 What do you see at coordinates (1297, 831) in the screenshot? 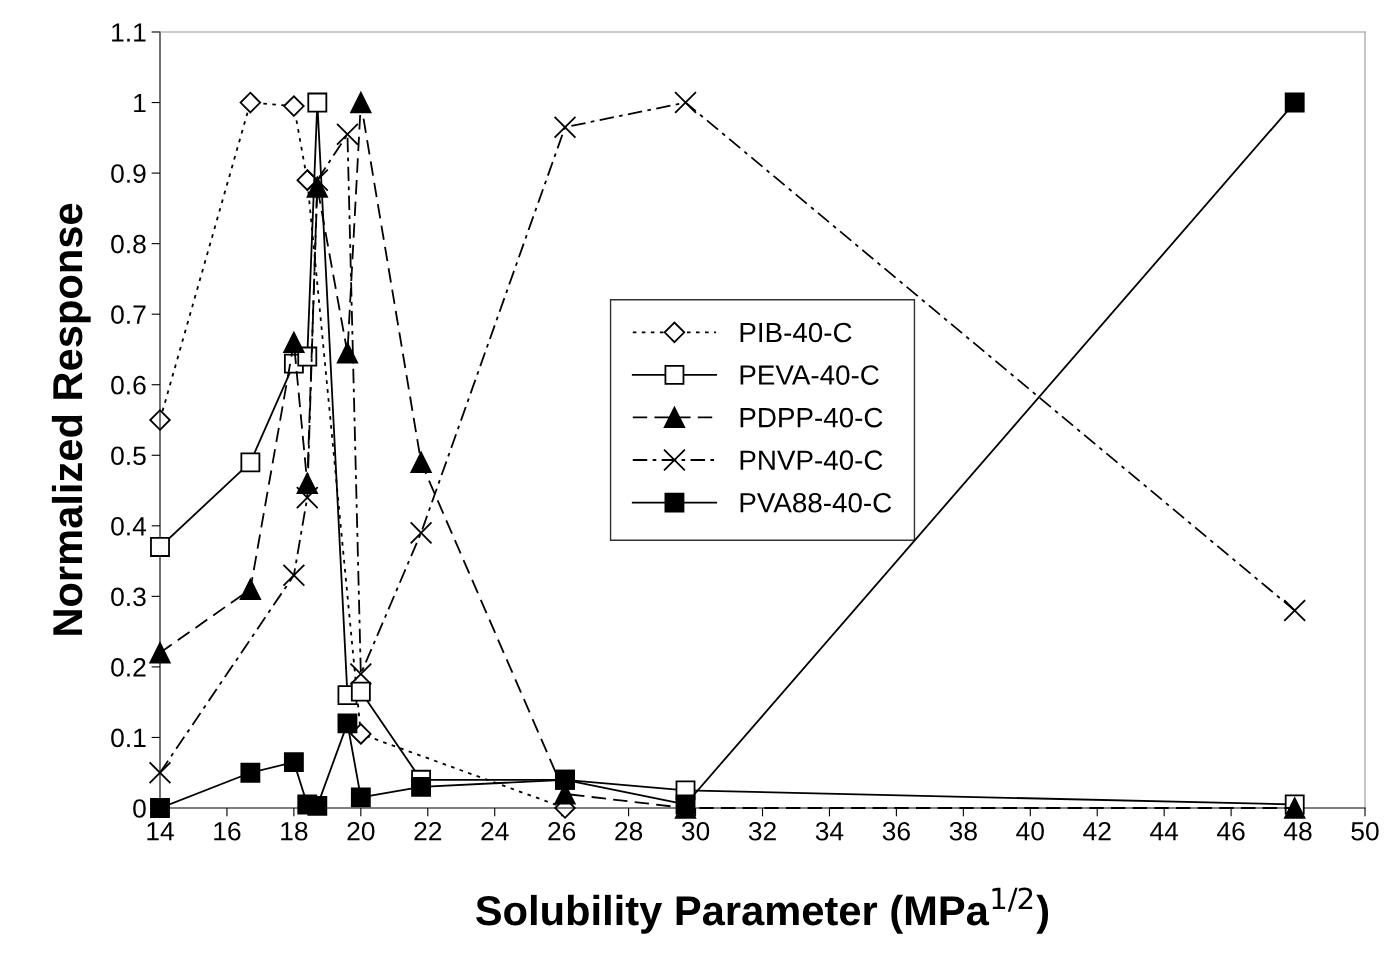
I see `x-tick-label: 48` at bounding box center [1297, 831].